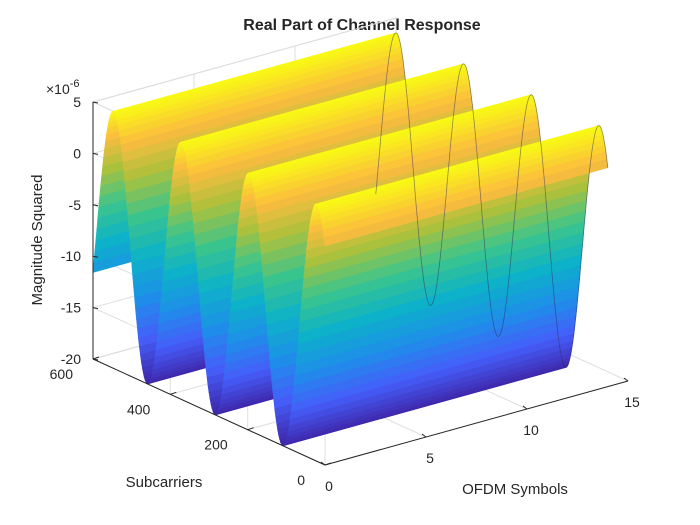 The width and height of the screenshot is (700, 525). Describe the element at coordinates (531, 430) in the screenshot. I see `x-tick-label: 10` at that location.